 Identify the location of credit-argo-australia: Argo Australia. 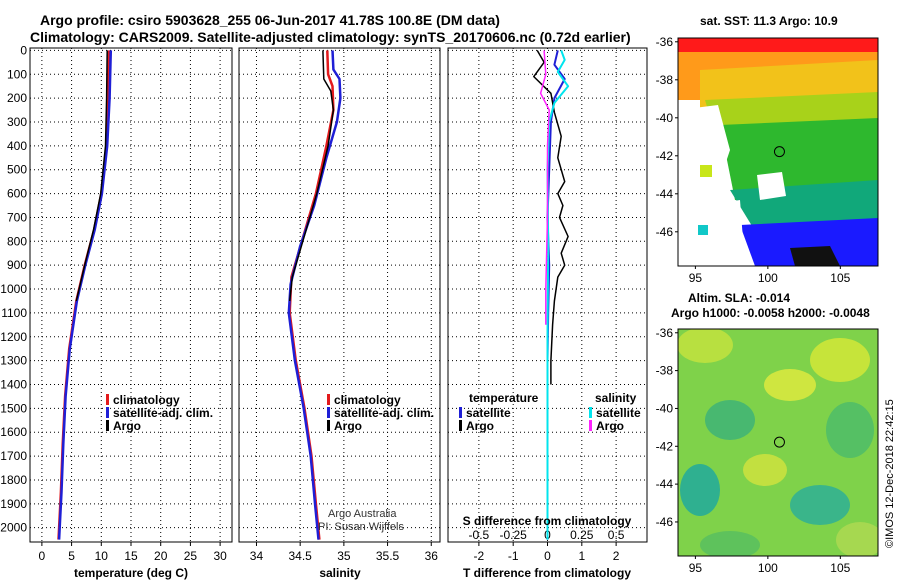
(362, 514).